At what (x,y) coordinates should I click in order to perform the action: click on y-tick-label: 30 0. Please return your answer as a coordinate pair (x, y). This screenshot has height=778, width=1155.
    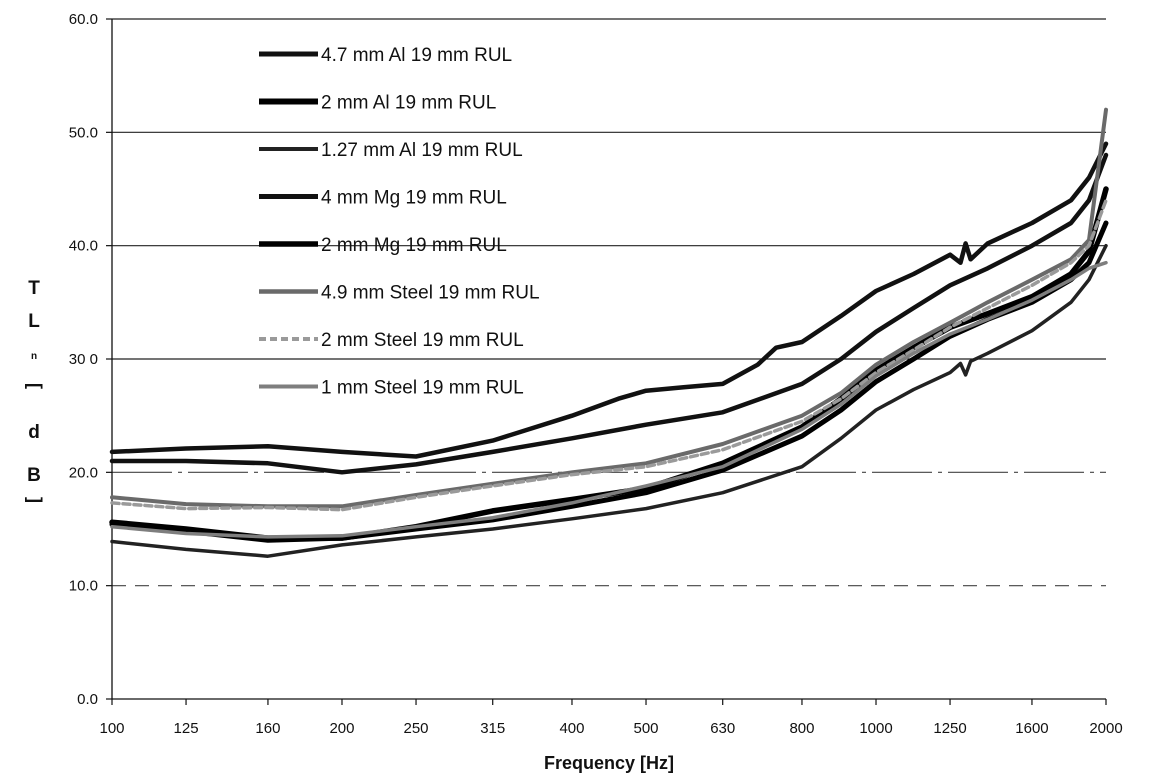
    Looking at the image, I should click on (83, 359).